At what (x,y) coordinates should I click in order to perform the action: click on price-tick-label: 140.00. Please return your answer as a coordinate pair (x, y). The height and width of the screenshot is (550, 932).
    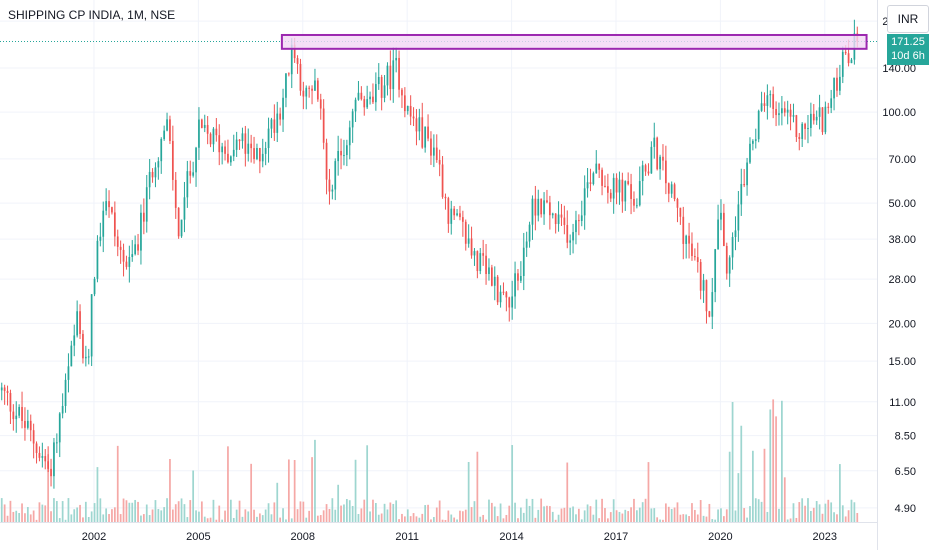
    Looking at the image, I should click on (899, 69).